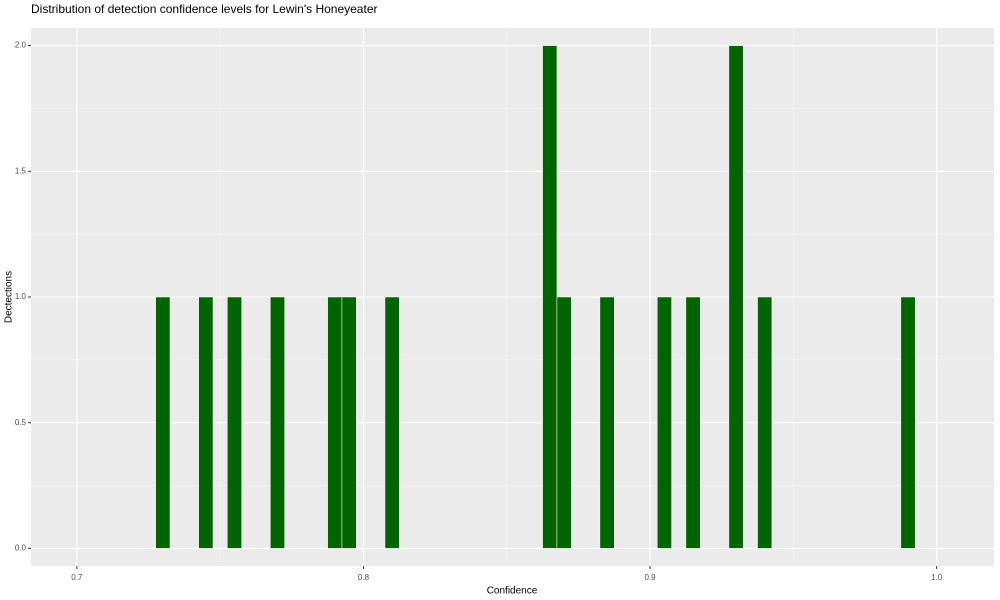 The image size is (1000, 600). I want to click on y-tick-label: 0.5, so click(21, 422).